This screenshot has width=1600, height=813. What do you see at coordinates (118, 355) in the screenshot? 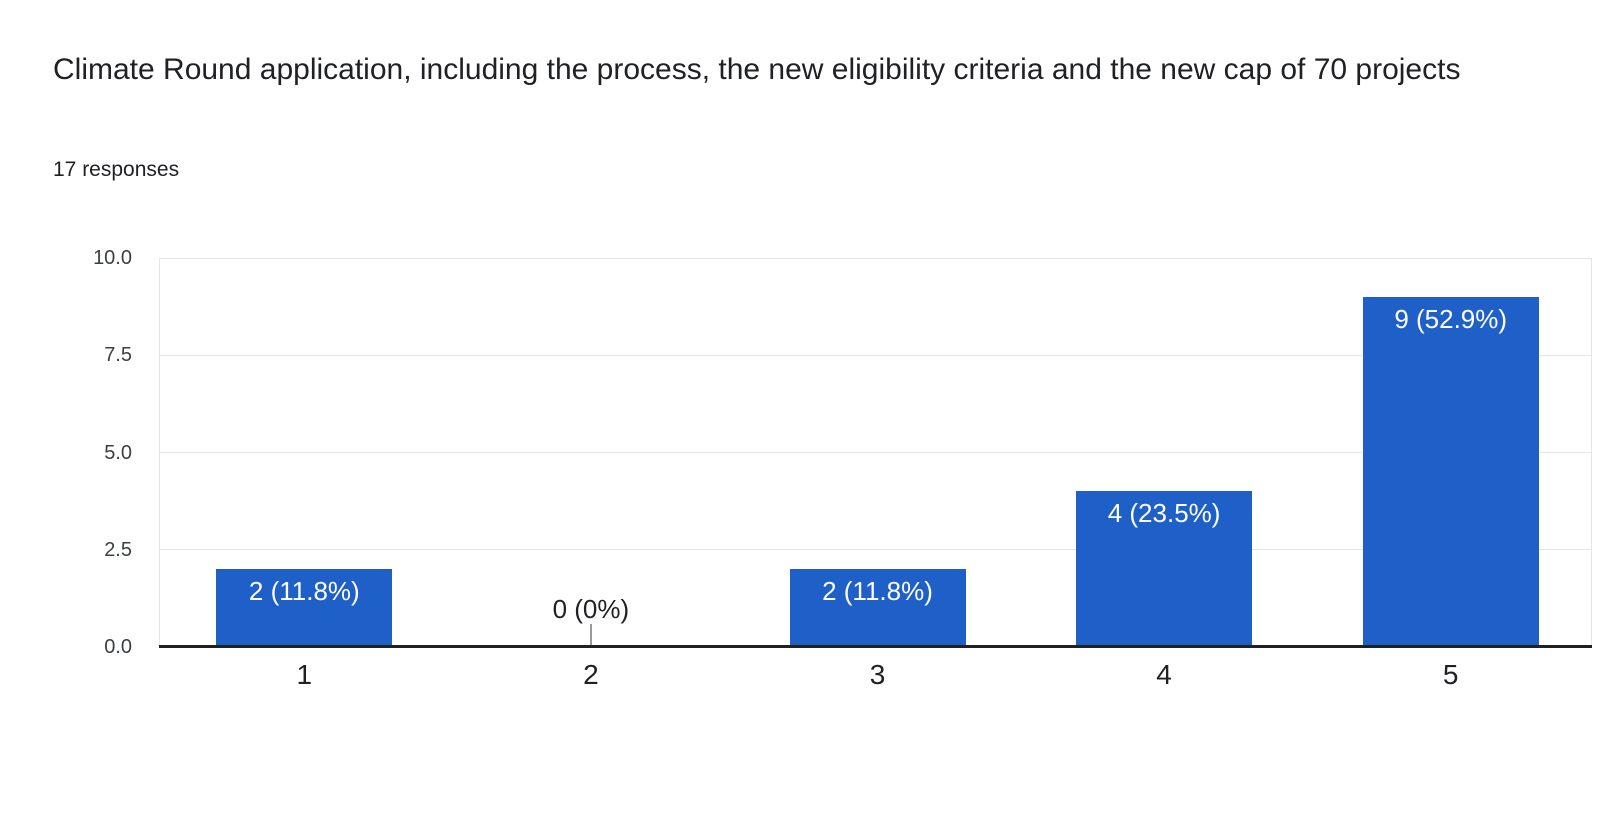
I see `y-axis-tick-label: 7.5` at bounding box center [118, 355].